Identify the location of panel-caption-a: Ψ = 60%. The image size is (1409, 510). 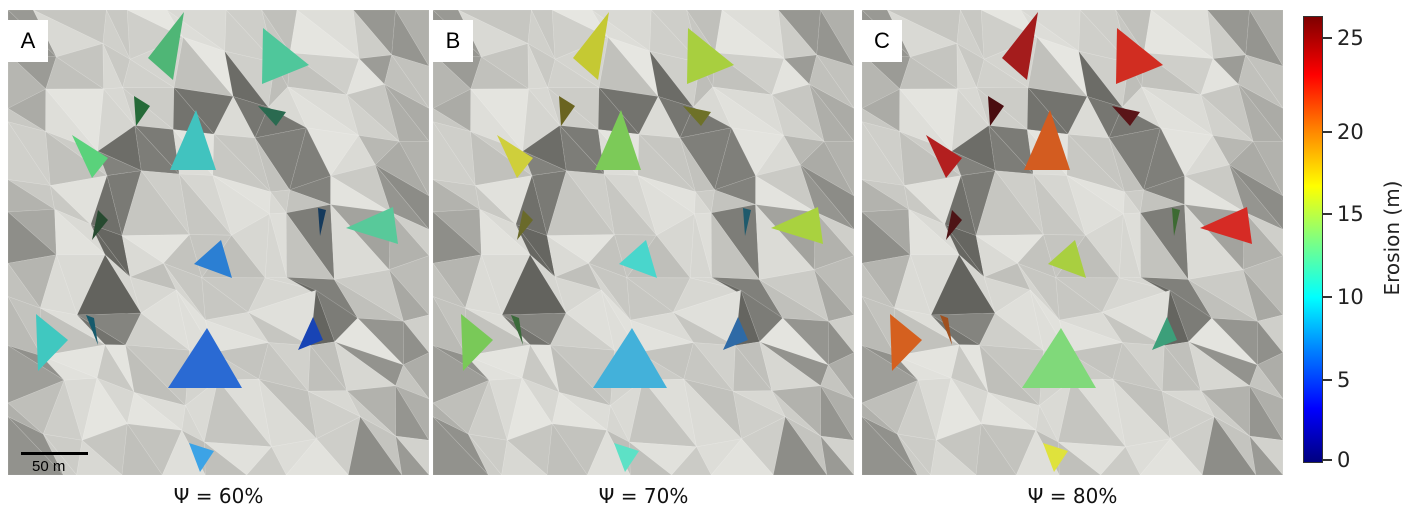
(218, 496).